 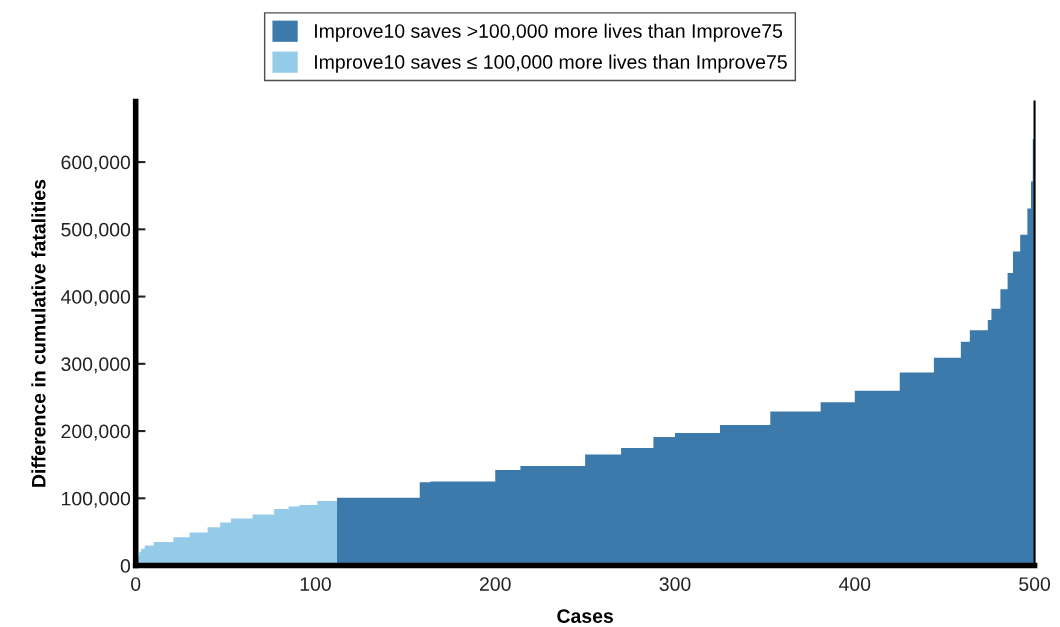 What do you see at coordinates (38, 333) in the screenshot?
I see `y-axis-title: Difference in cumulative fatalities` at bounding box center [38, 333].